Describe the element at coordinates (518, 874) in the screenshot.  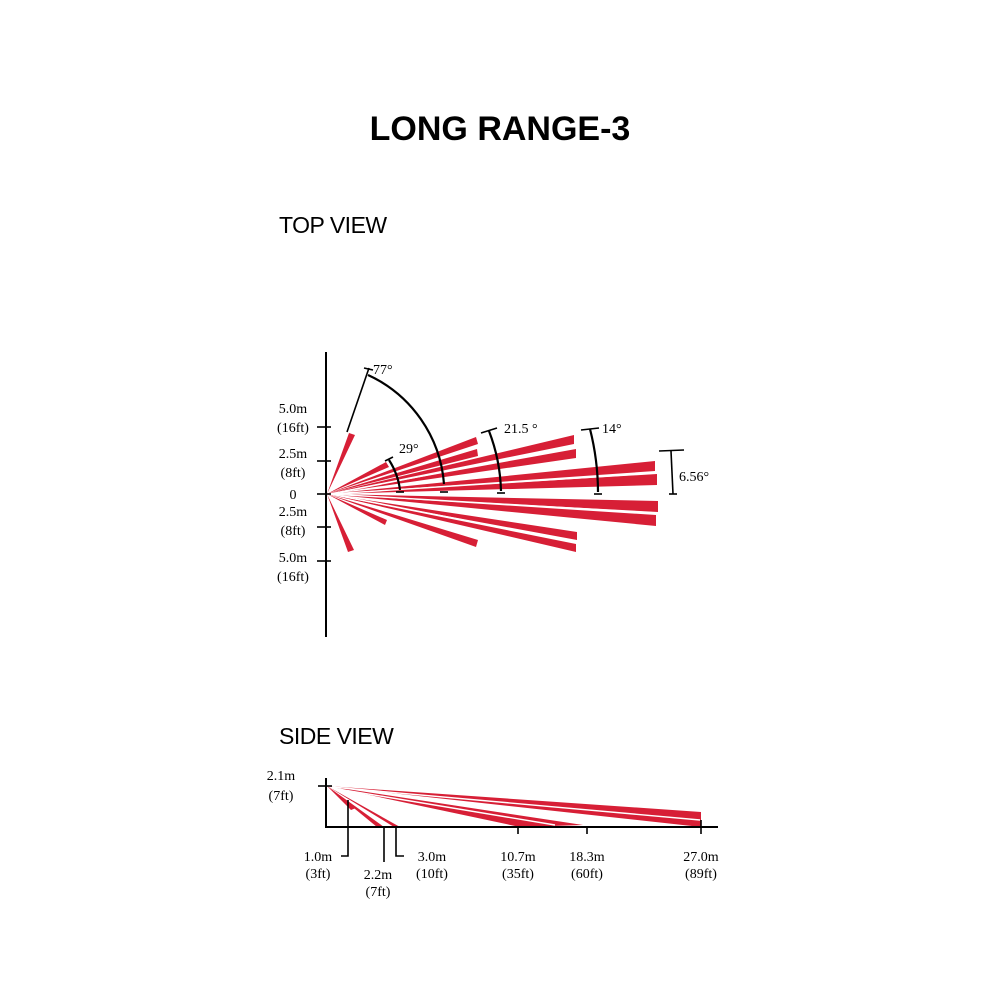
I see `distance-label-unit: (35ft)` at that location.